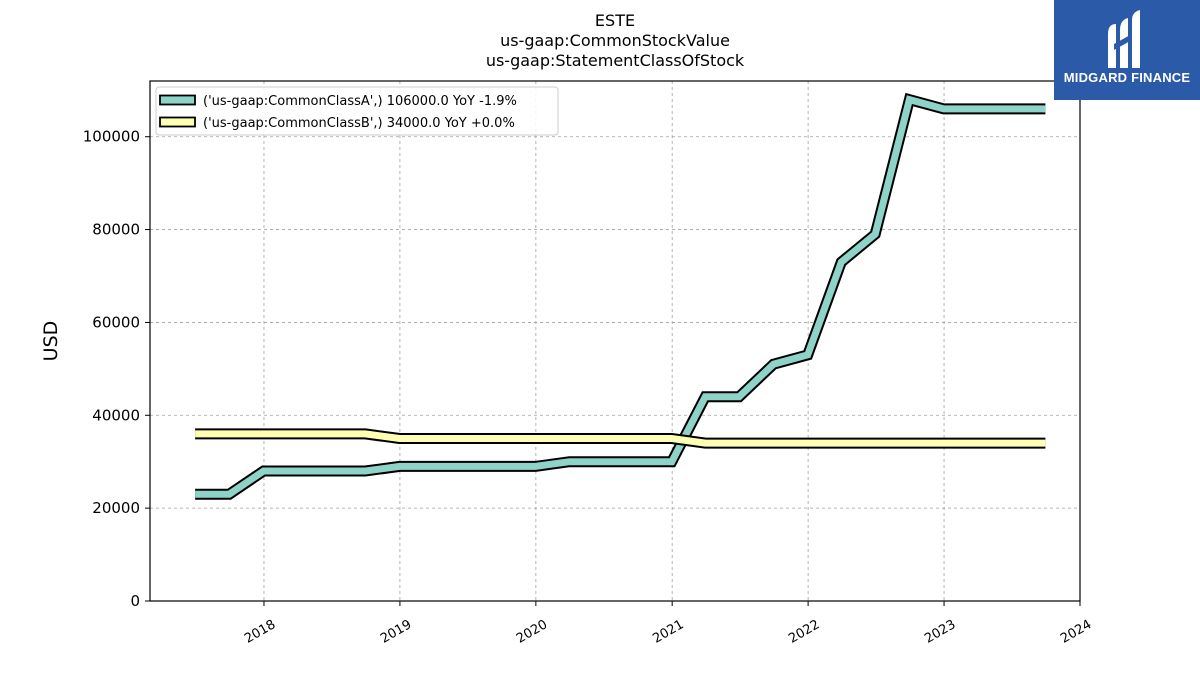 The width and height of the screenshot is (1200, 675). Describe the element at coordinates (804, 632) in the screenshot. I see `x-tick-label: 2022` at that location.